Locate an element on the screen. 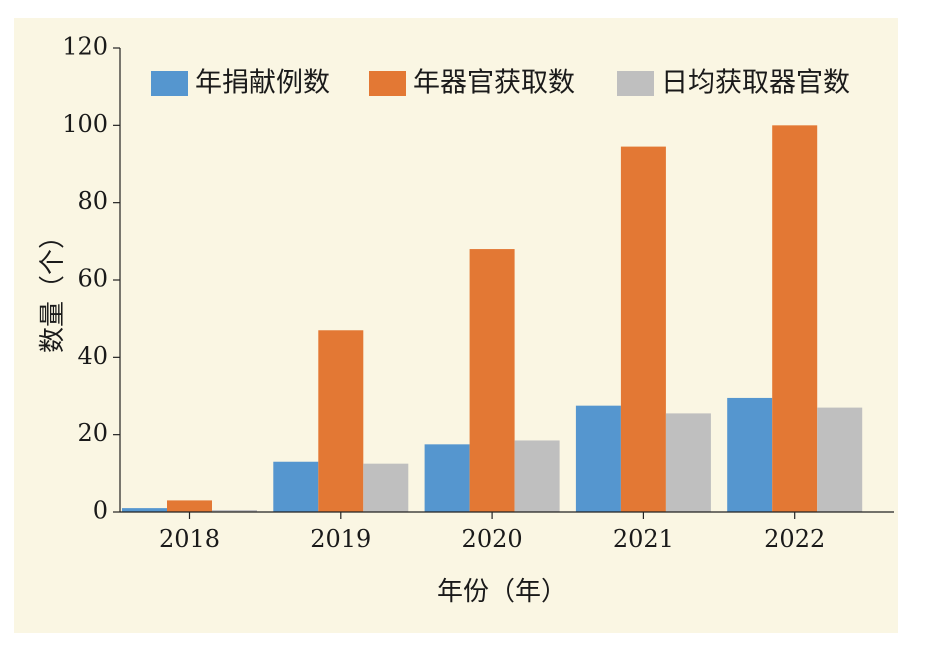 The width and height of the screenshot is (939, 645). legend-label-1: 年捐献例数 is located at coordinates (262, 83).